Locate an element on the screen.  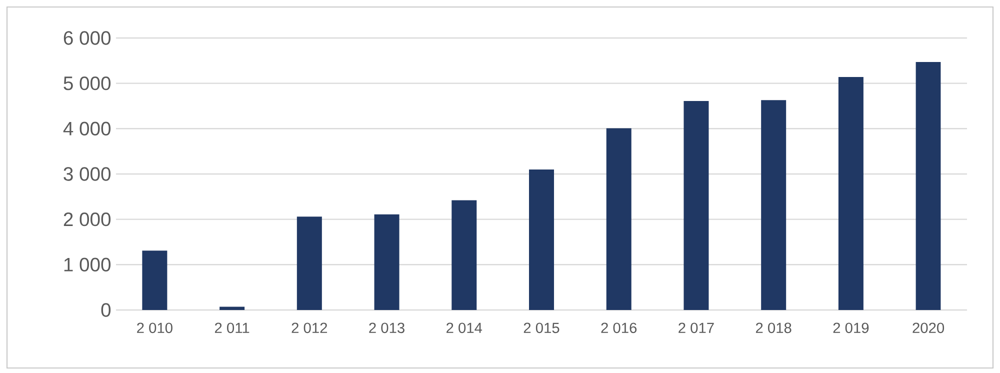
x-tick-label: 2 015 is located at coordinates (542, 328).